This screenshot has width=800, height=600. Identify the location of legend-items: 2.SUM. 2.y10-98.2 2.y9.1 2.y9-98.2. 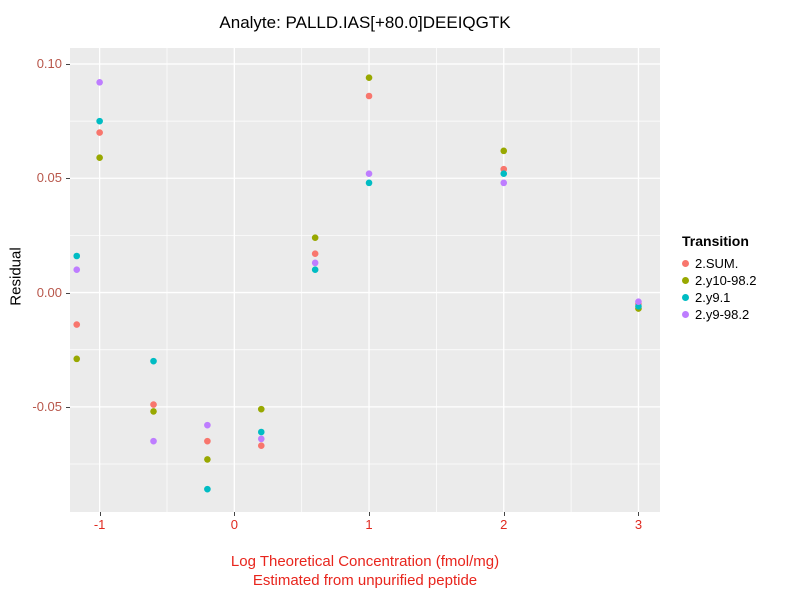
(719, 289).